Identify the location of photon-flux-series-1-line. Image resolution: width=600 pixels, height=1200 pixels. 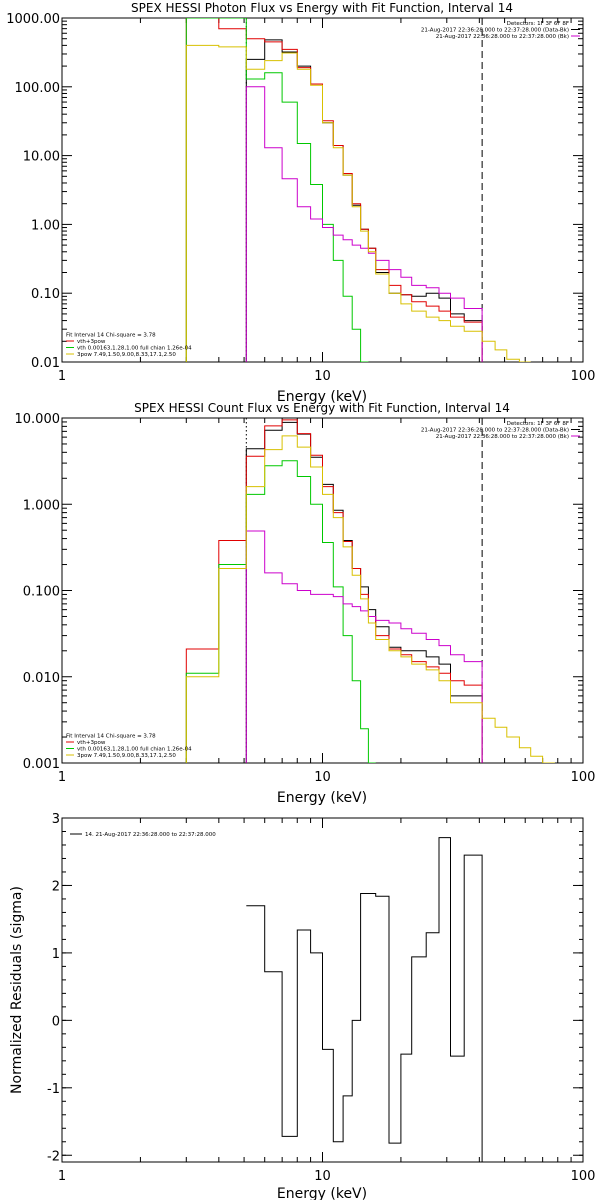
(334, 190).